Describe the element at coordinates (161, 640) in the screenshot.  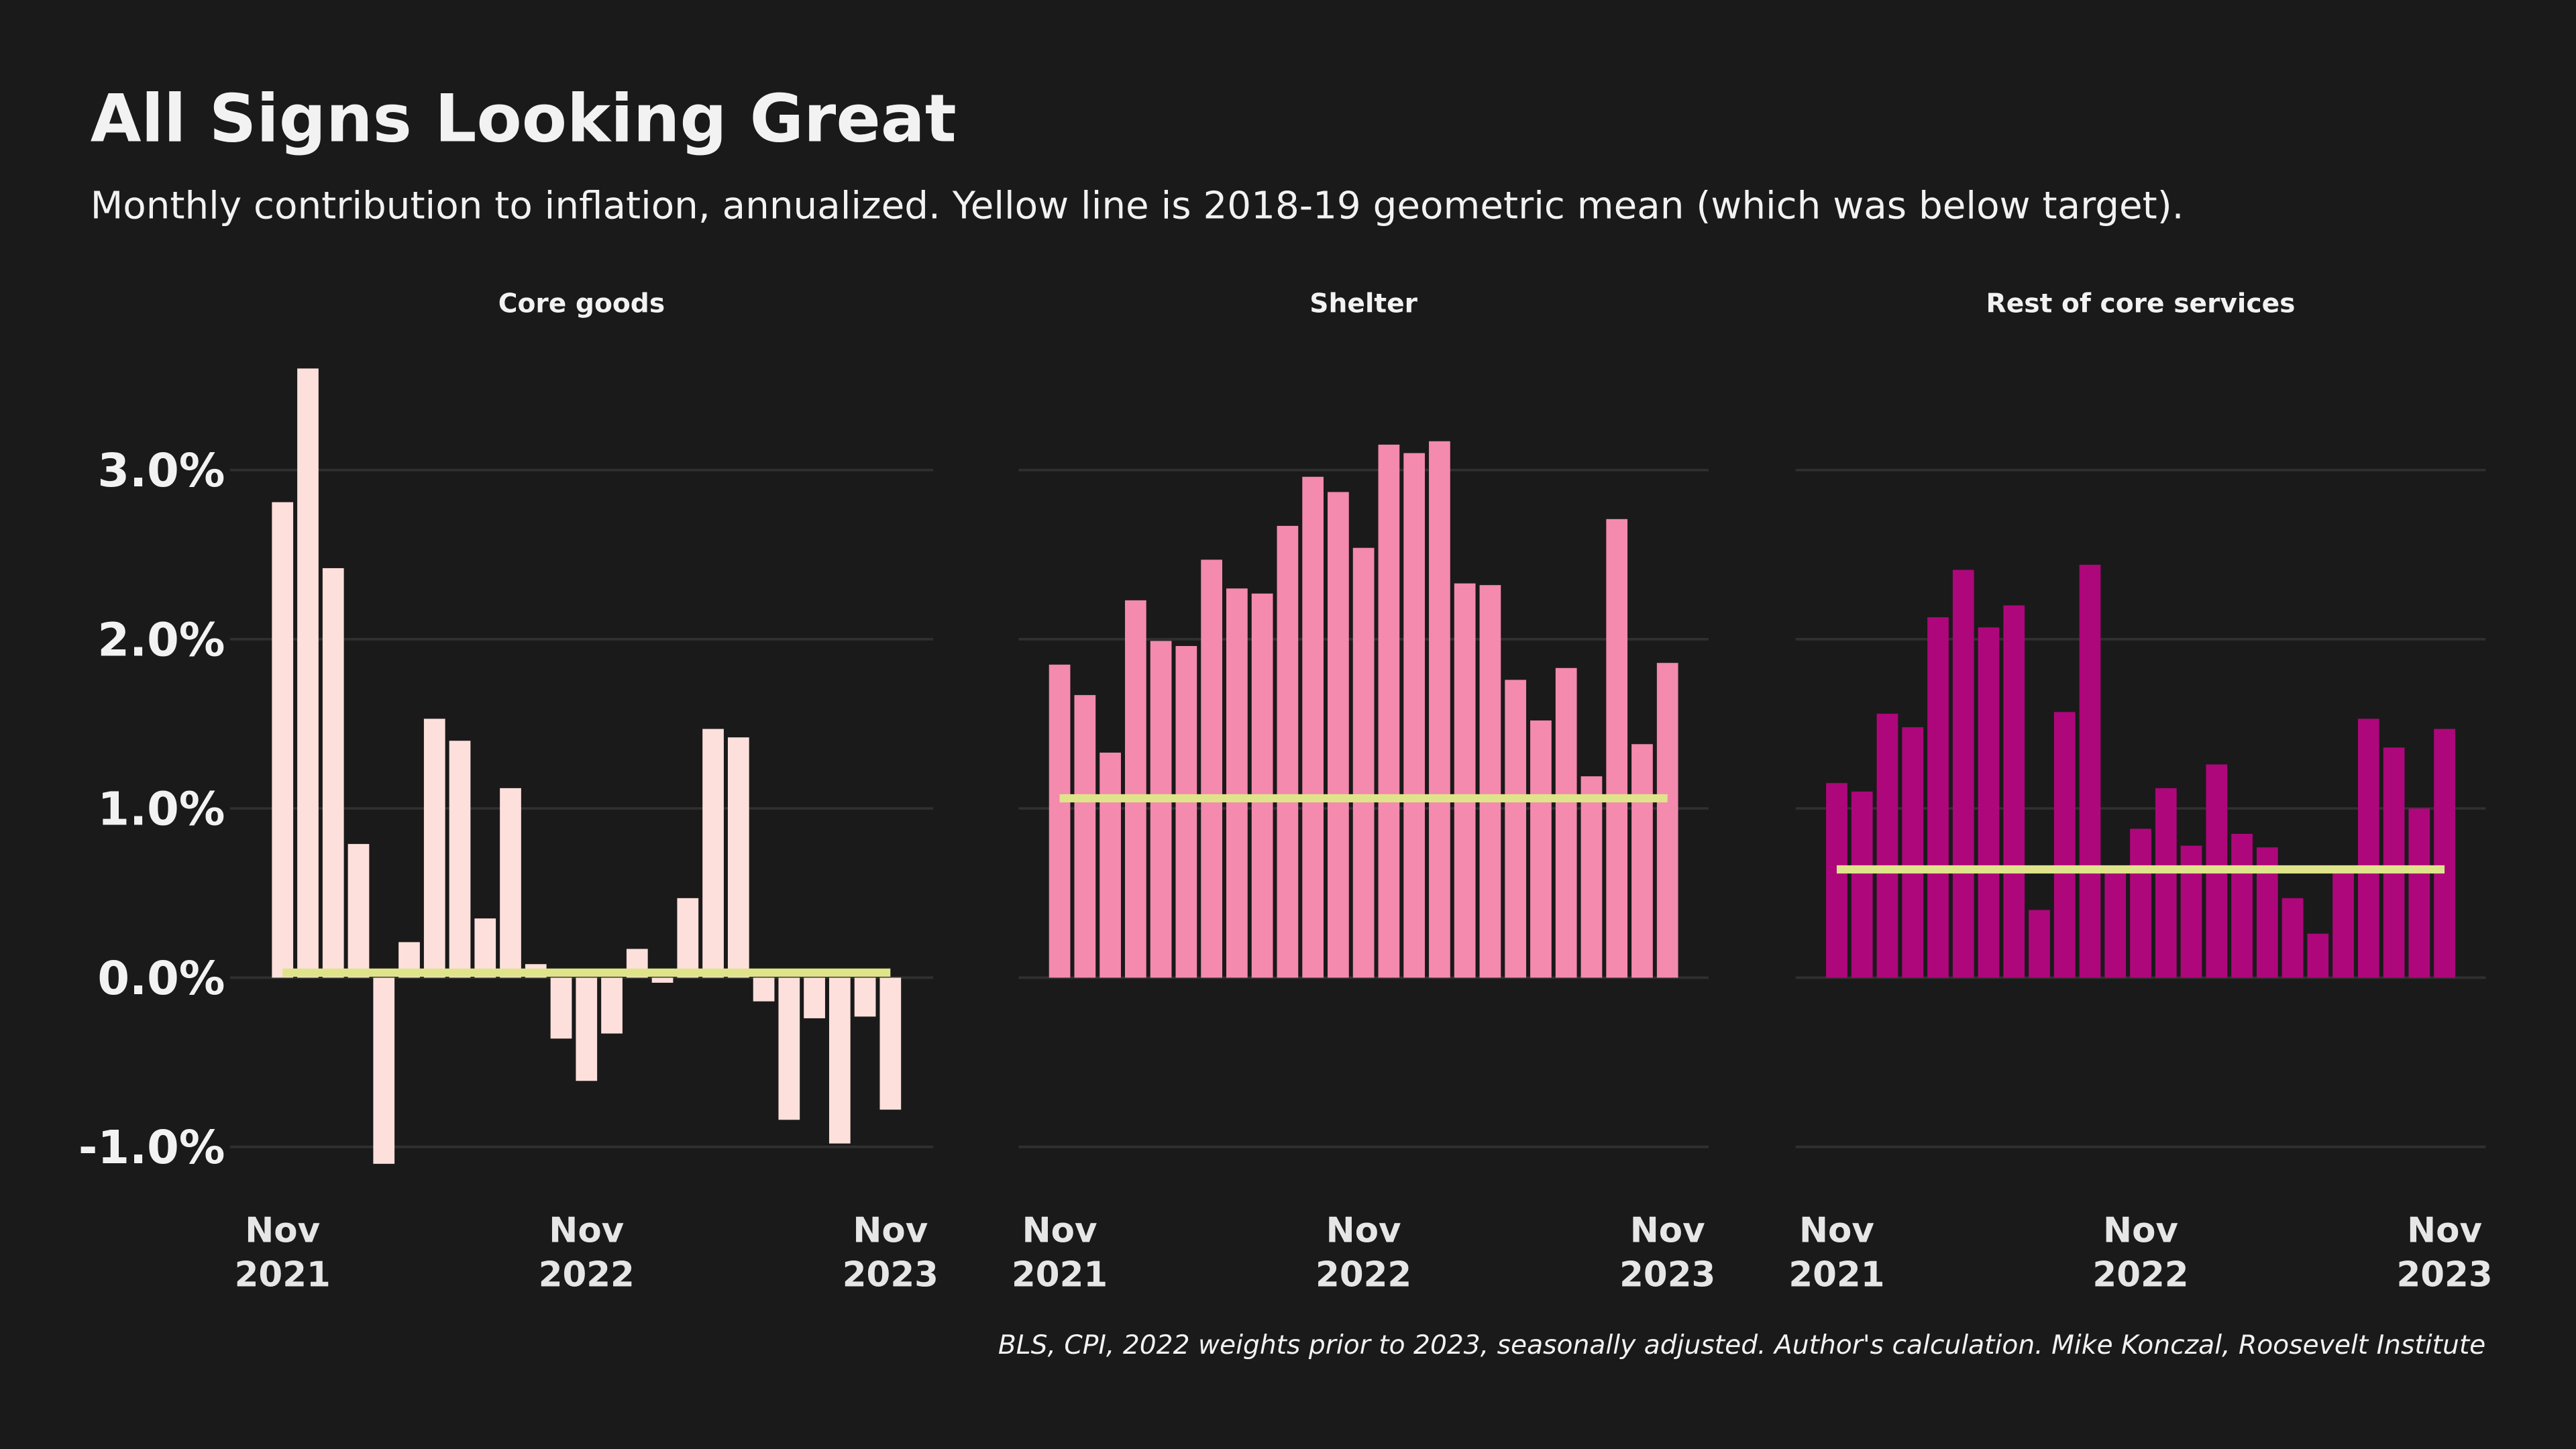
I see `y-tick-label: 2.0%` at that location.